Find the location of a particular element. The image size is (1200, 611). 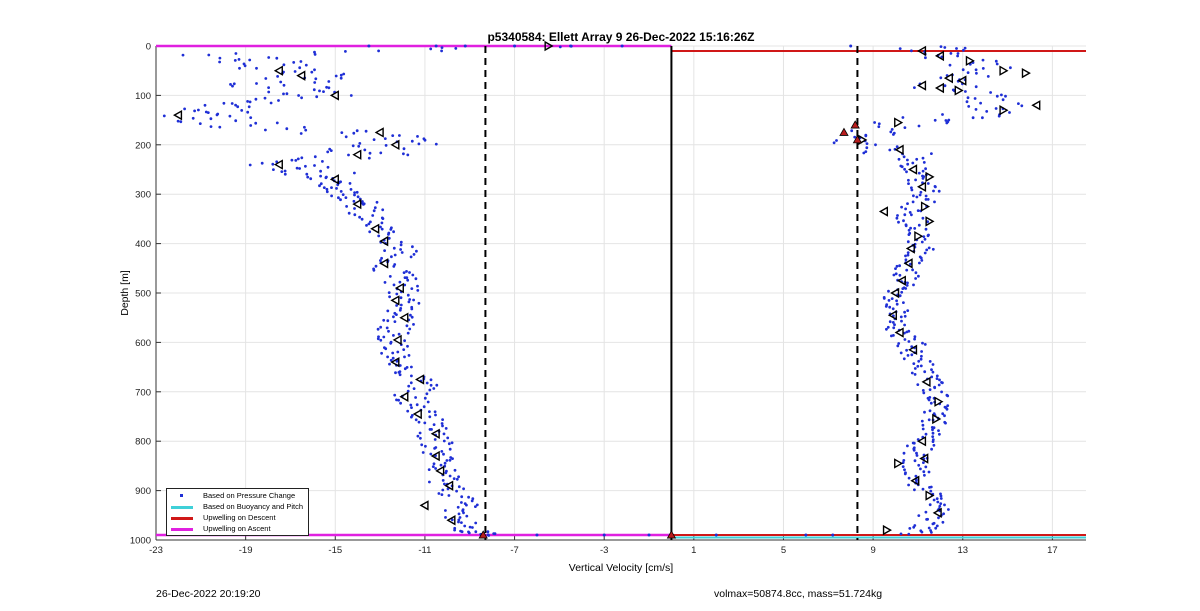

y-tick-label: 900 is located at coordinates (143, 491).